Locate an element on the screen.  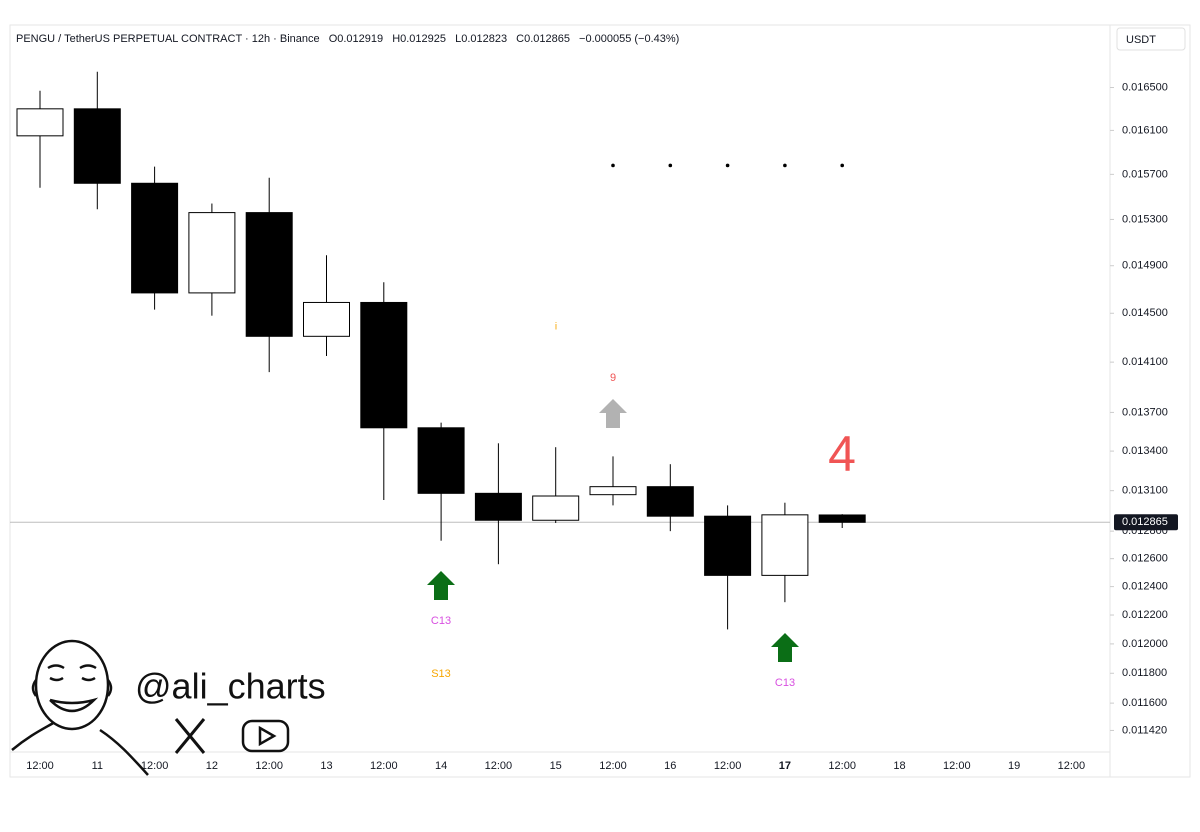
annotation: S13 is located at coordinates (441, 674).